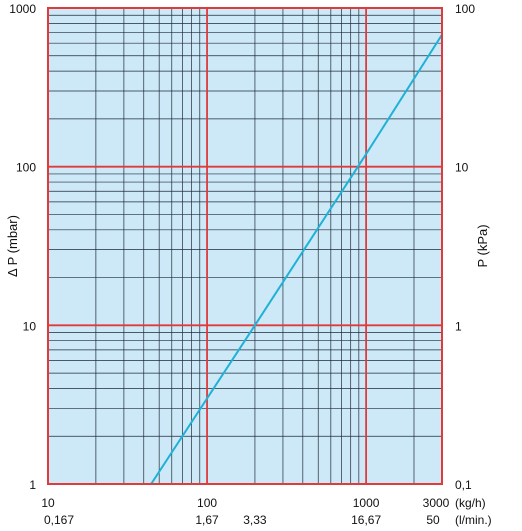  I want to click on y-tick-label: 100, so click(26, 168).